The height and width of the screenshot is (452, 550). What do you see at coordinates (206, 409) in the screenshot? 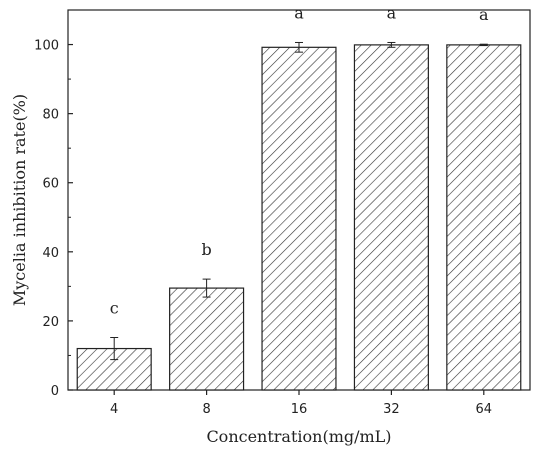
I see `x-tick-label: 8` at bounding box center [206, 409].